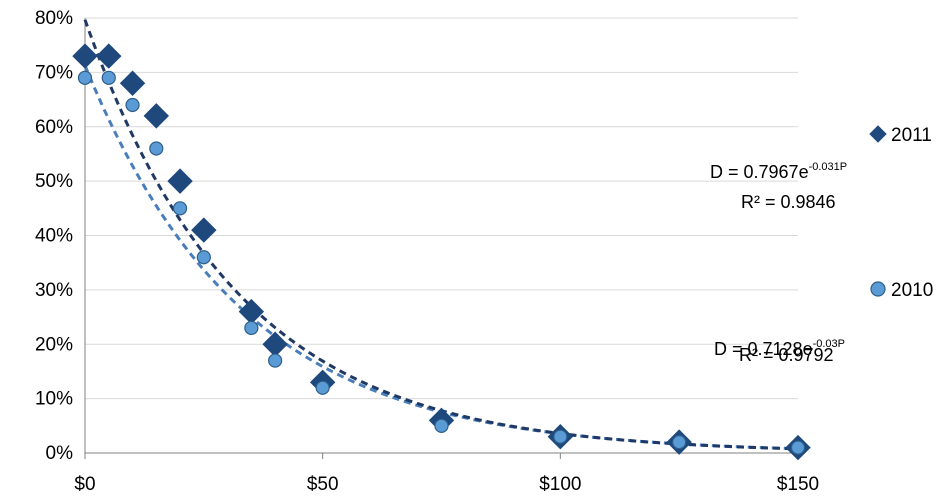 This screenshot has height=500, width=949. What do you see at coordinates (912, 290) in the screenshot?
I see `legend-label-2010: 2010` at bounding box center [912, 290].